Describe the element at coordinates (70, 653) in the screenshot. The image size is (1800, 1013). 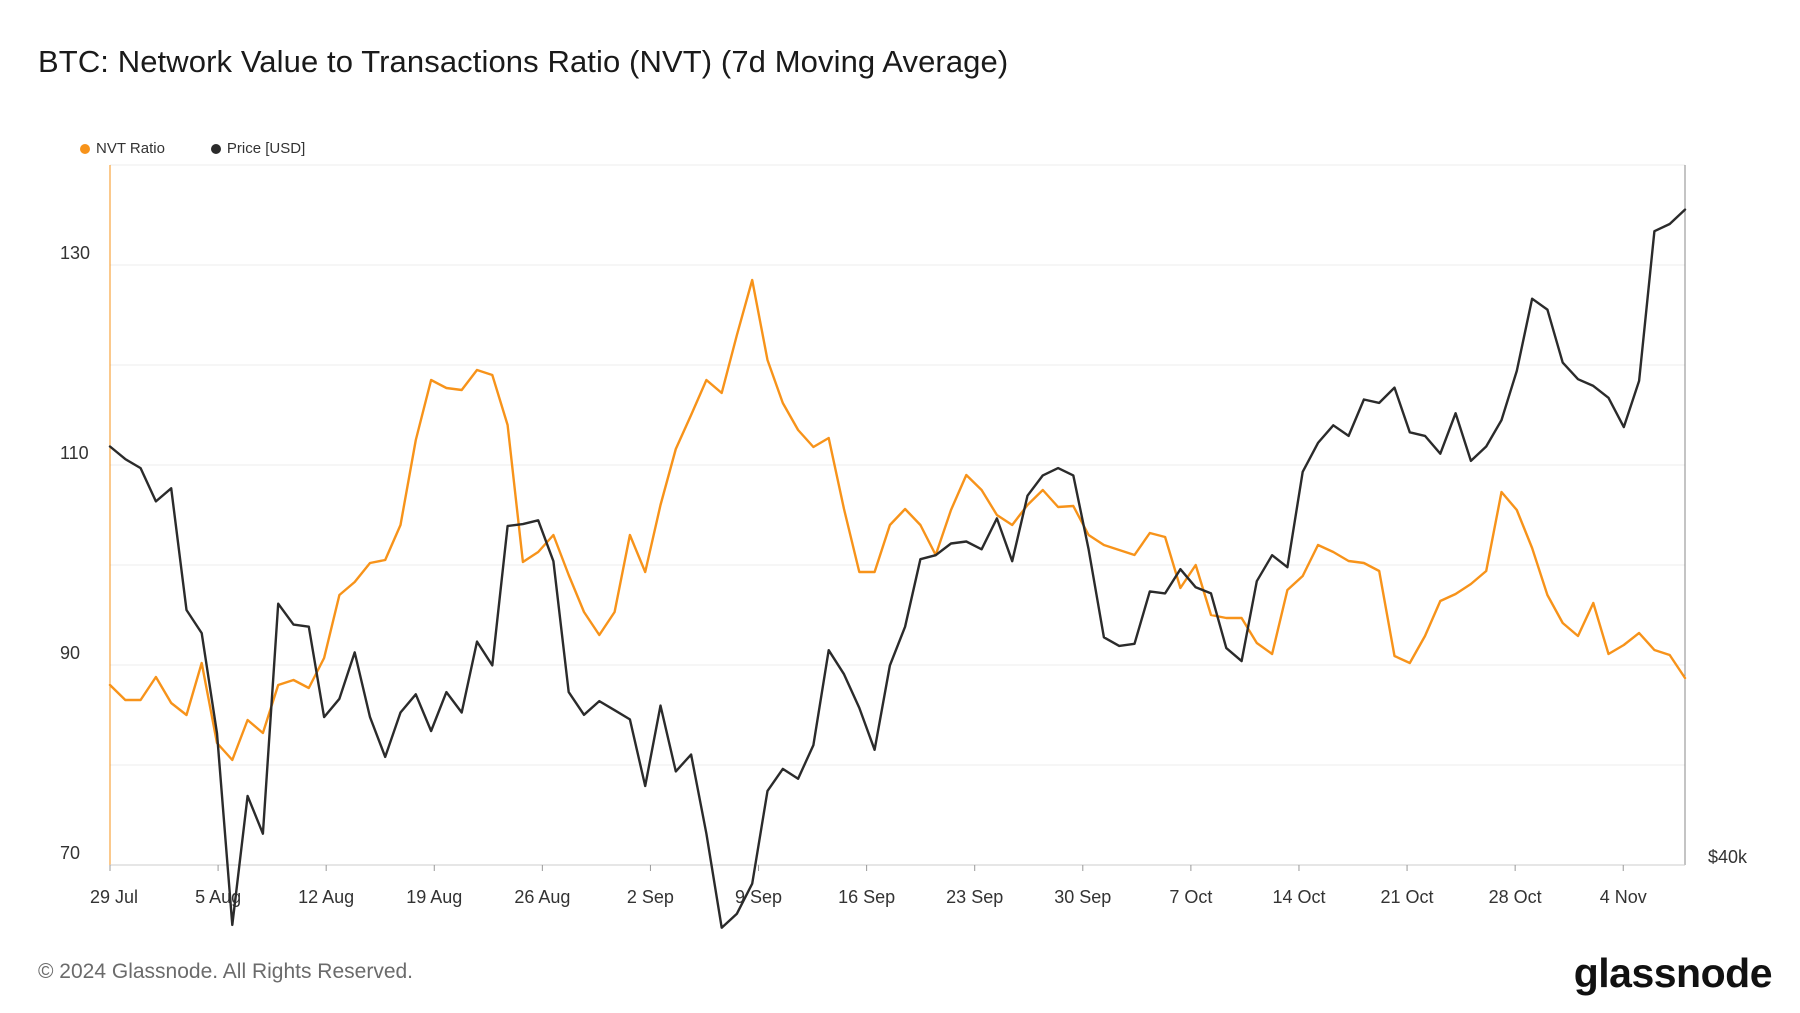
I see `y-tick-label: 90` at that location.